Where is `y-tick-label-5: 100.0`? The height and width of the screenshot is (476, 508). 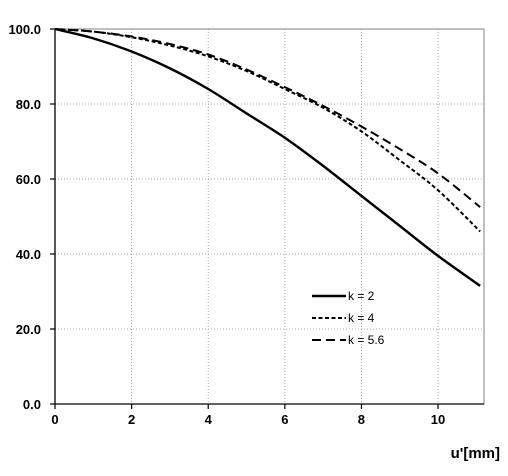
y-tick-label-5: 100.0 is located at coordinates (24, 29).